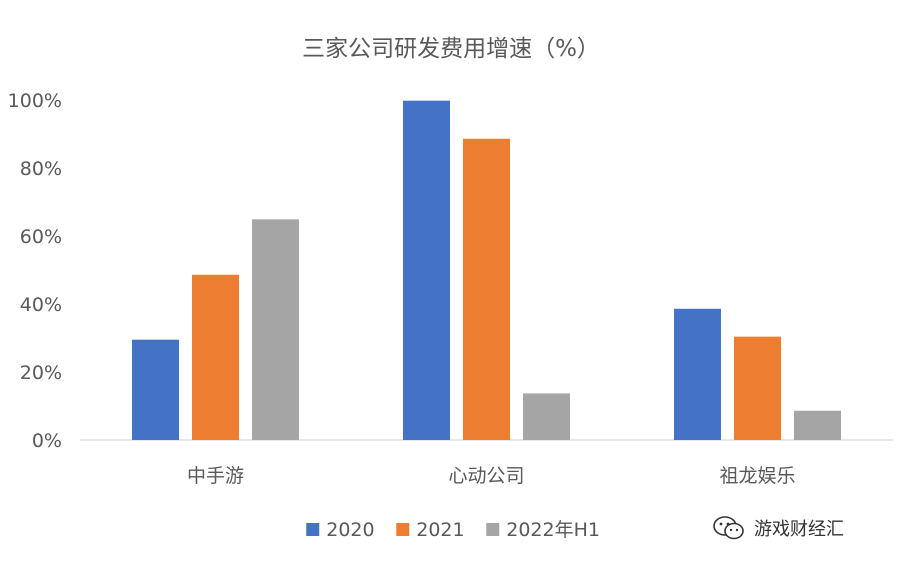 The image size is (903, 569). Describe the element at coordinates (440, 530) in the screenshot. I see `legend-label: 2021` at that location.